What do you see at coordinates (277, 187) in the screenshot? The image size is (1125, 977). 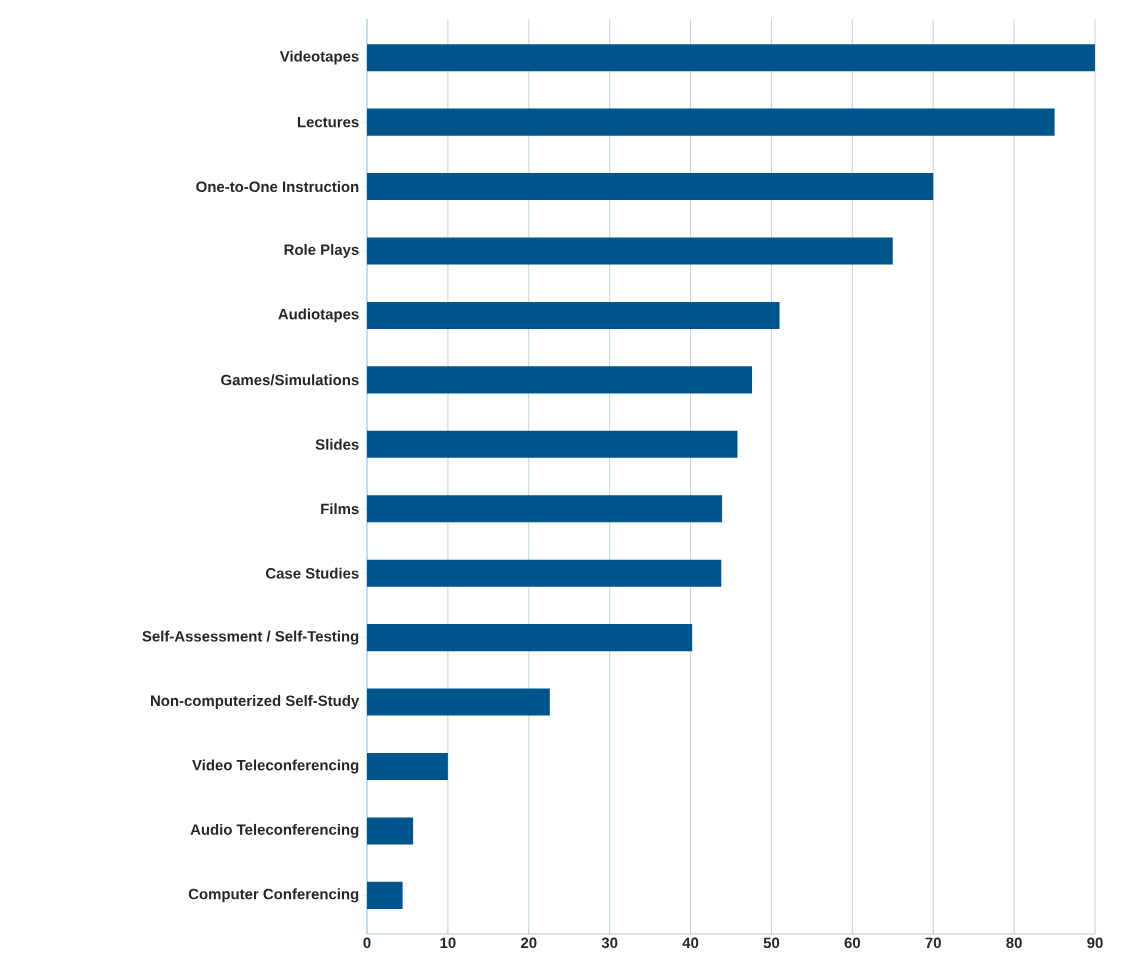 I see `y-tick-label: One-to-One Instruction` at bounding box center [277, 187].